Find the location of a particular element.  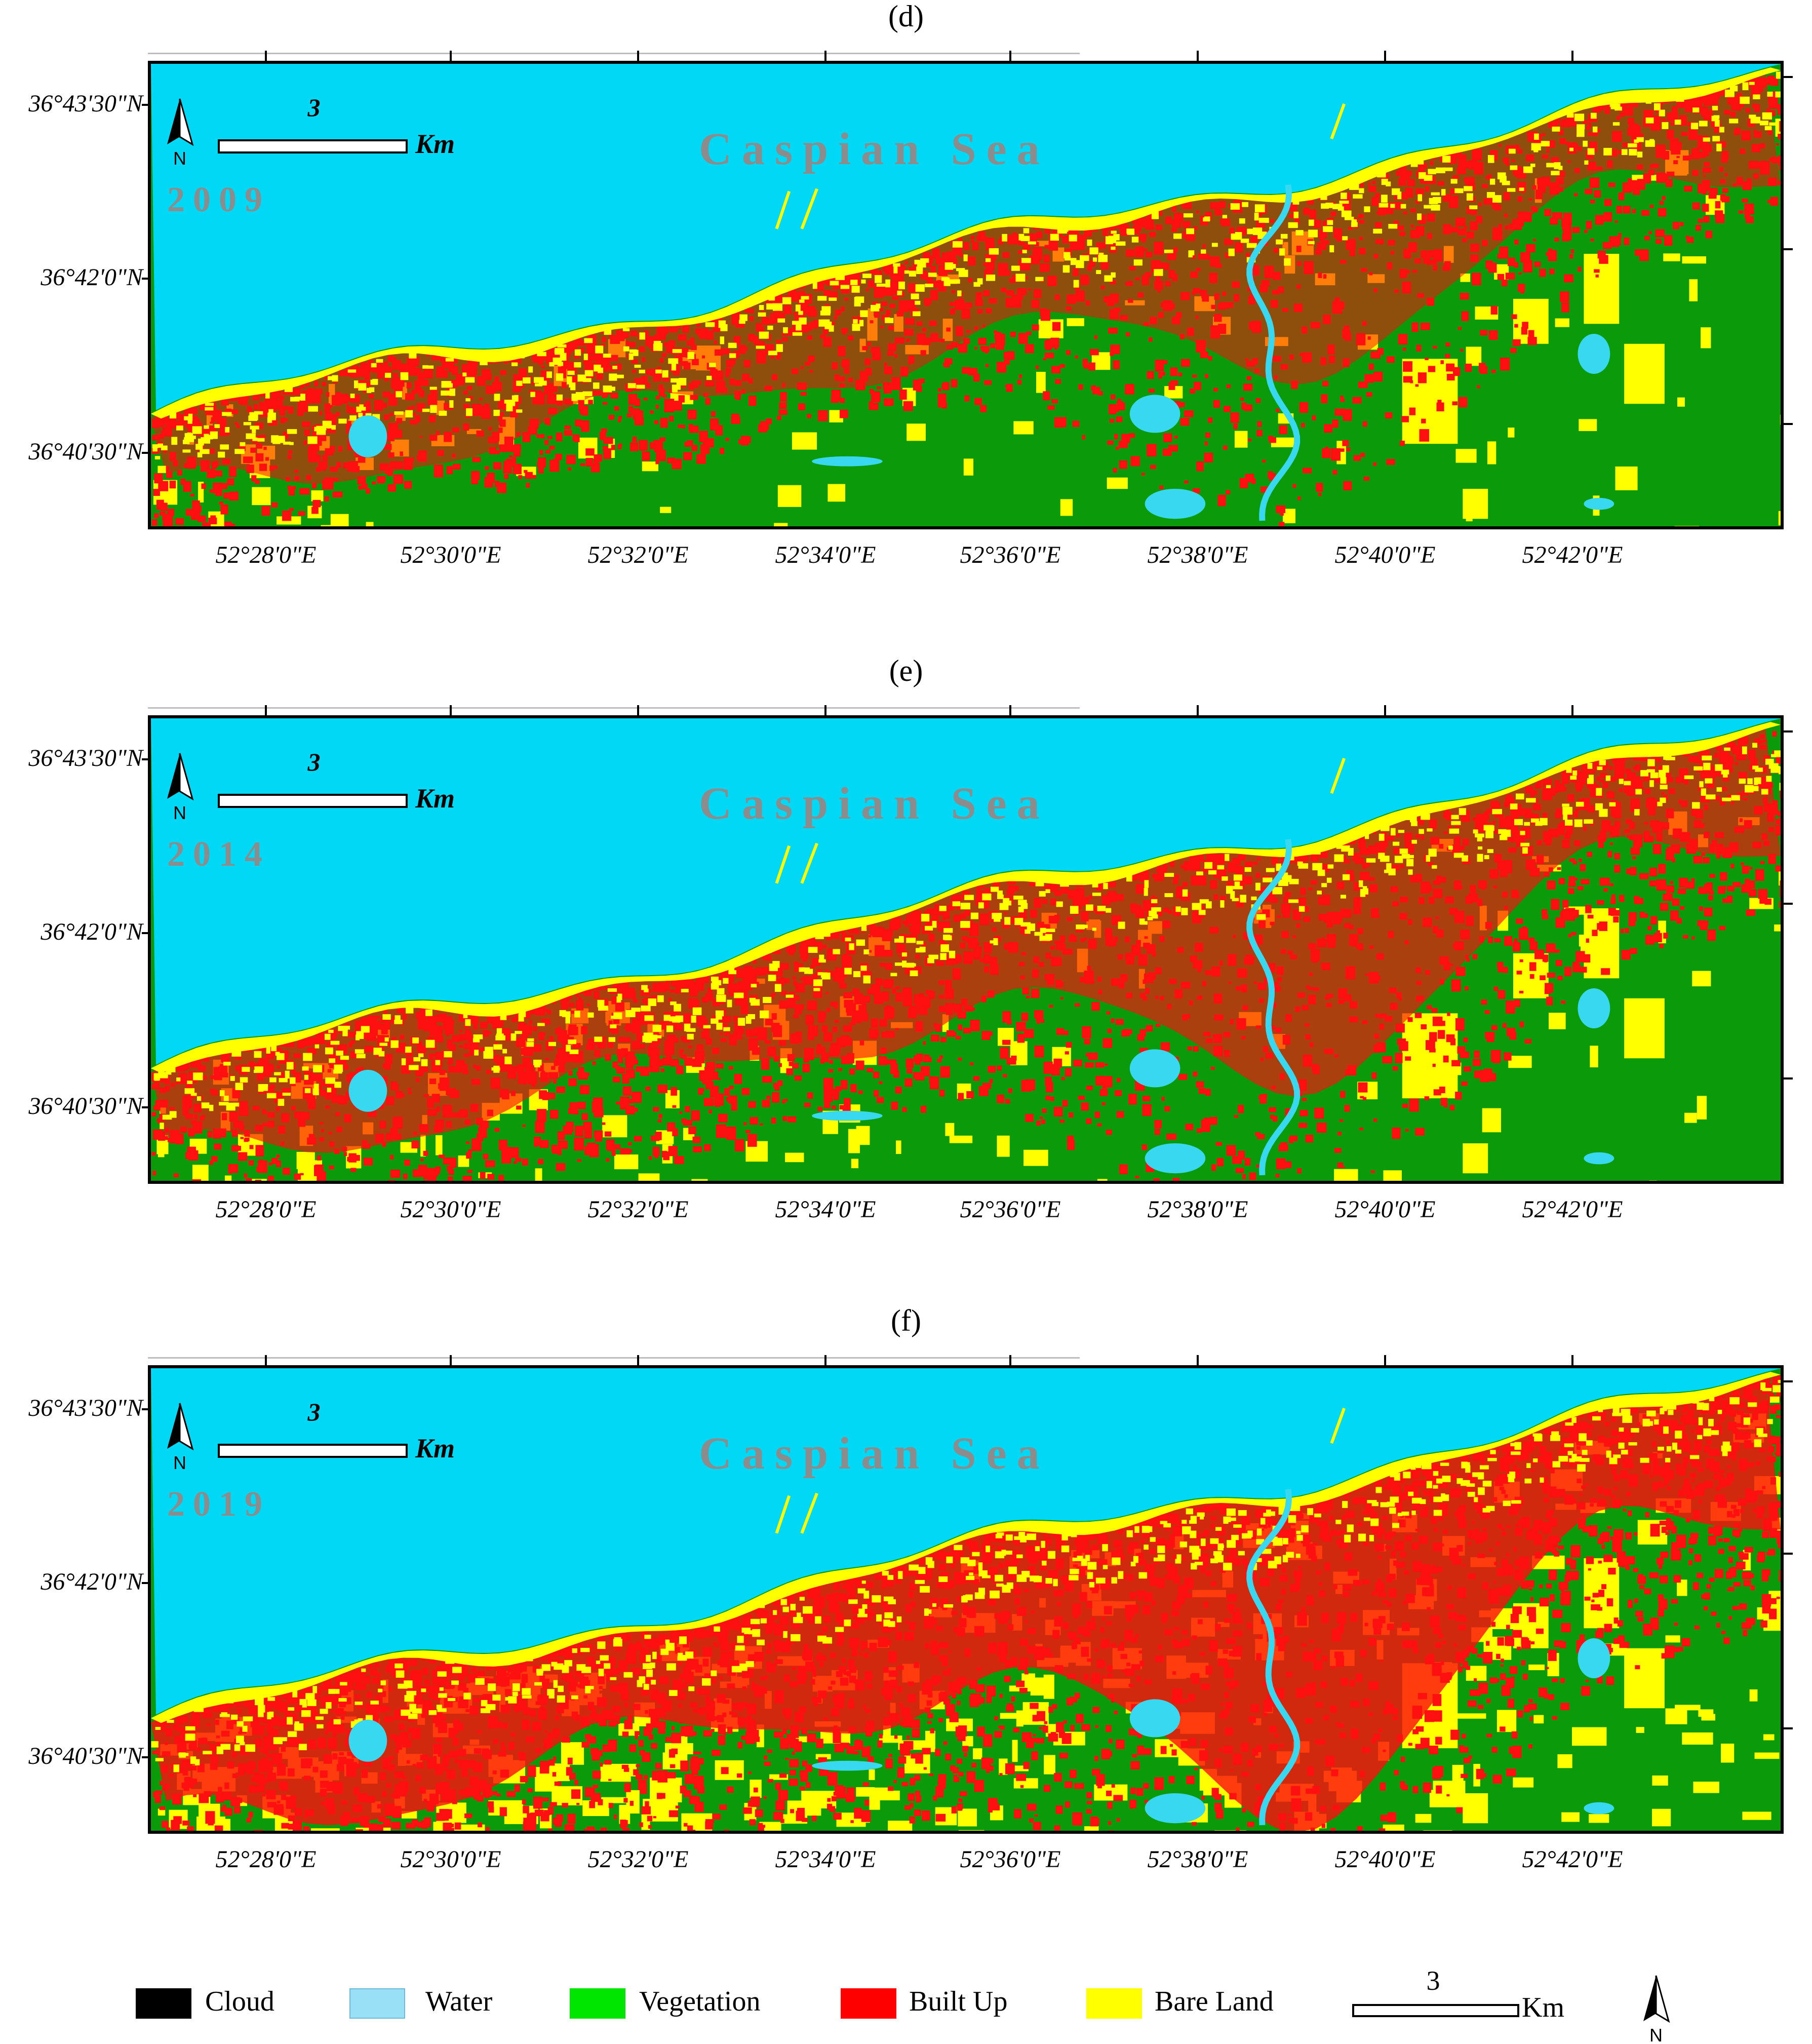

legend-scale-unit: Km is located at coordinates (1543, 2008).